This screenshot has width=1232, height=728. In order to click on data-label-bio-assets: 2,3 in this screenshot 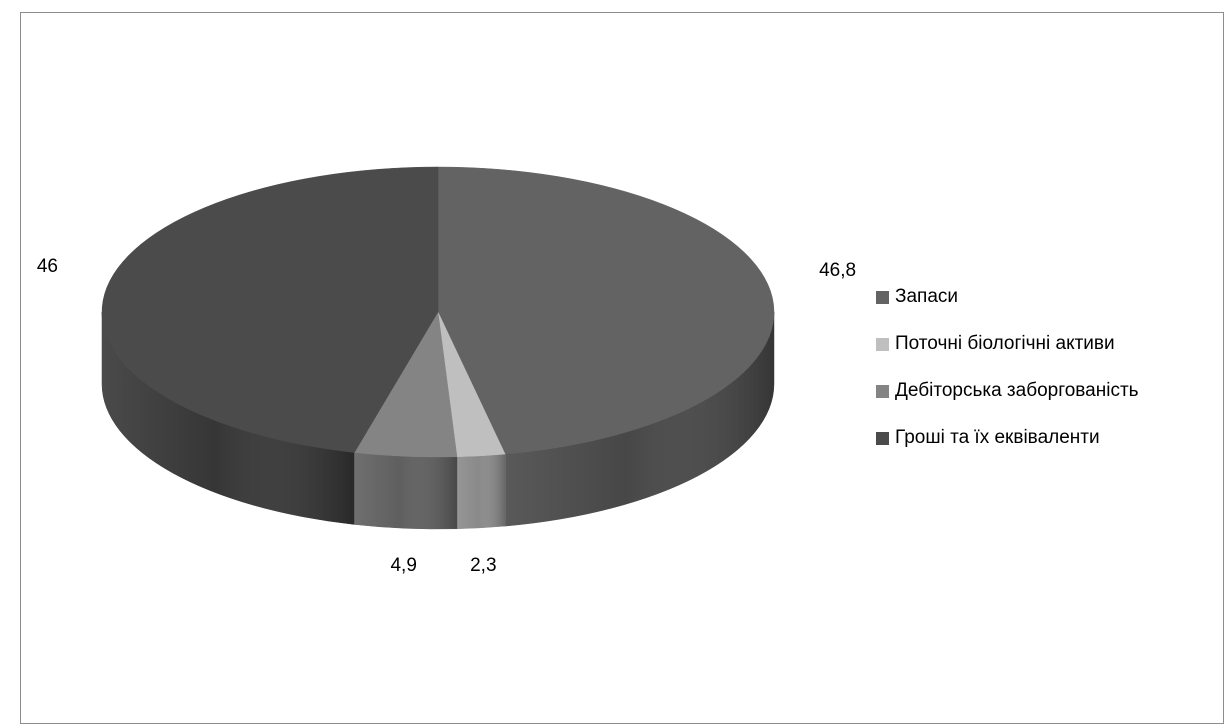, I will do `click(483, 565)`.